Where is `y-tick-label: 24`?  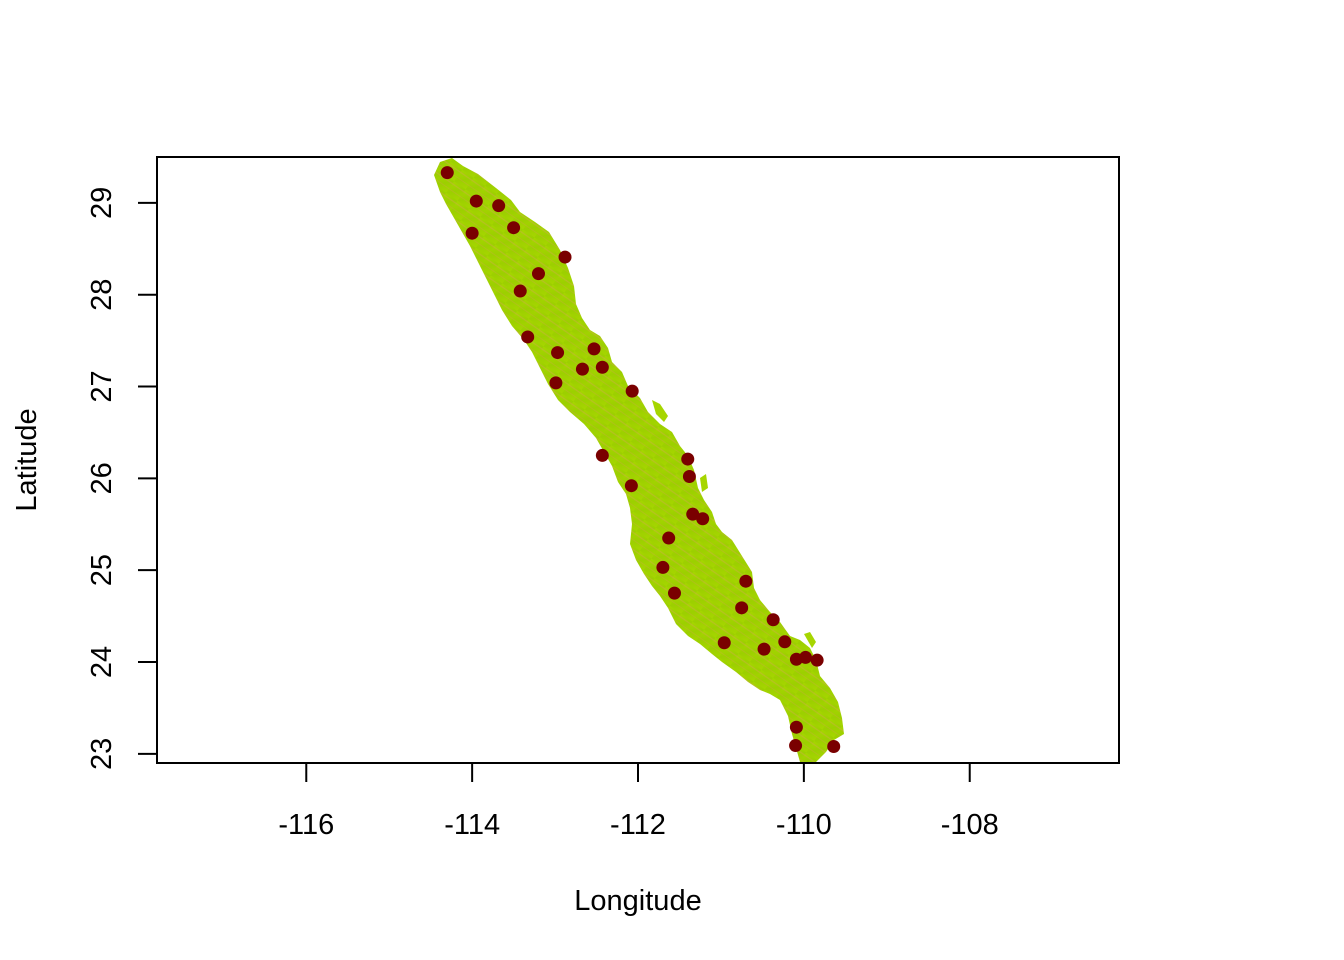
y-tick-label: 24 is located at coordinates (102, 662).